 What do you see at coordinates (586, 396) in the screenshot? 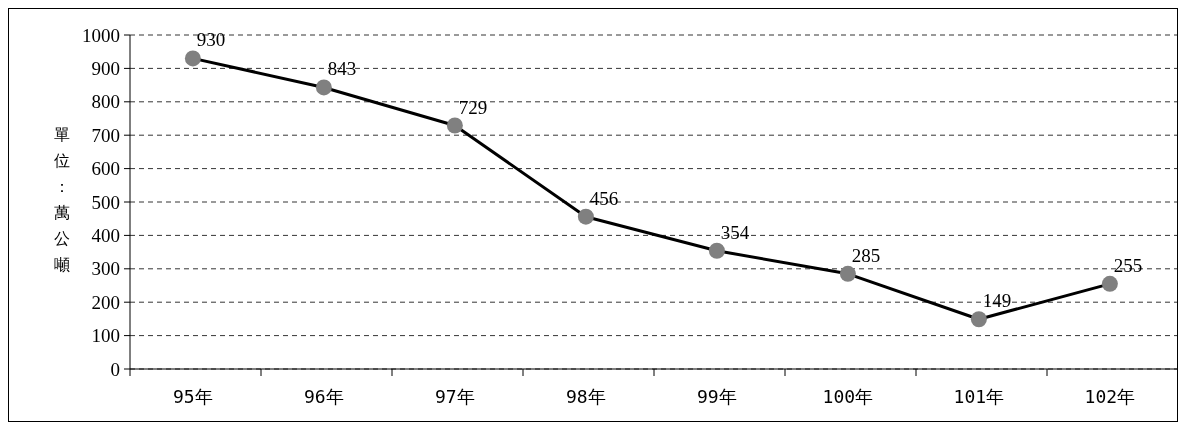
I see `x-tick-label: 98年` at bounding box center [586, 396].